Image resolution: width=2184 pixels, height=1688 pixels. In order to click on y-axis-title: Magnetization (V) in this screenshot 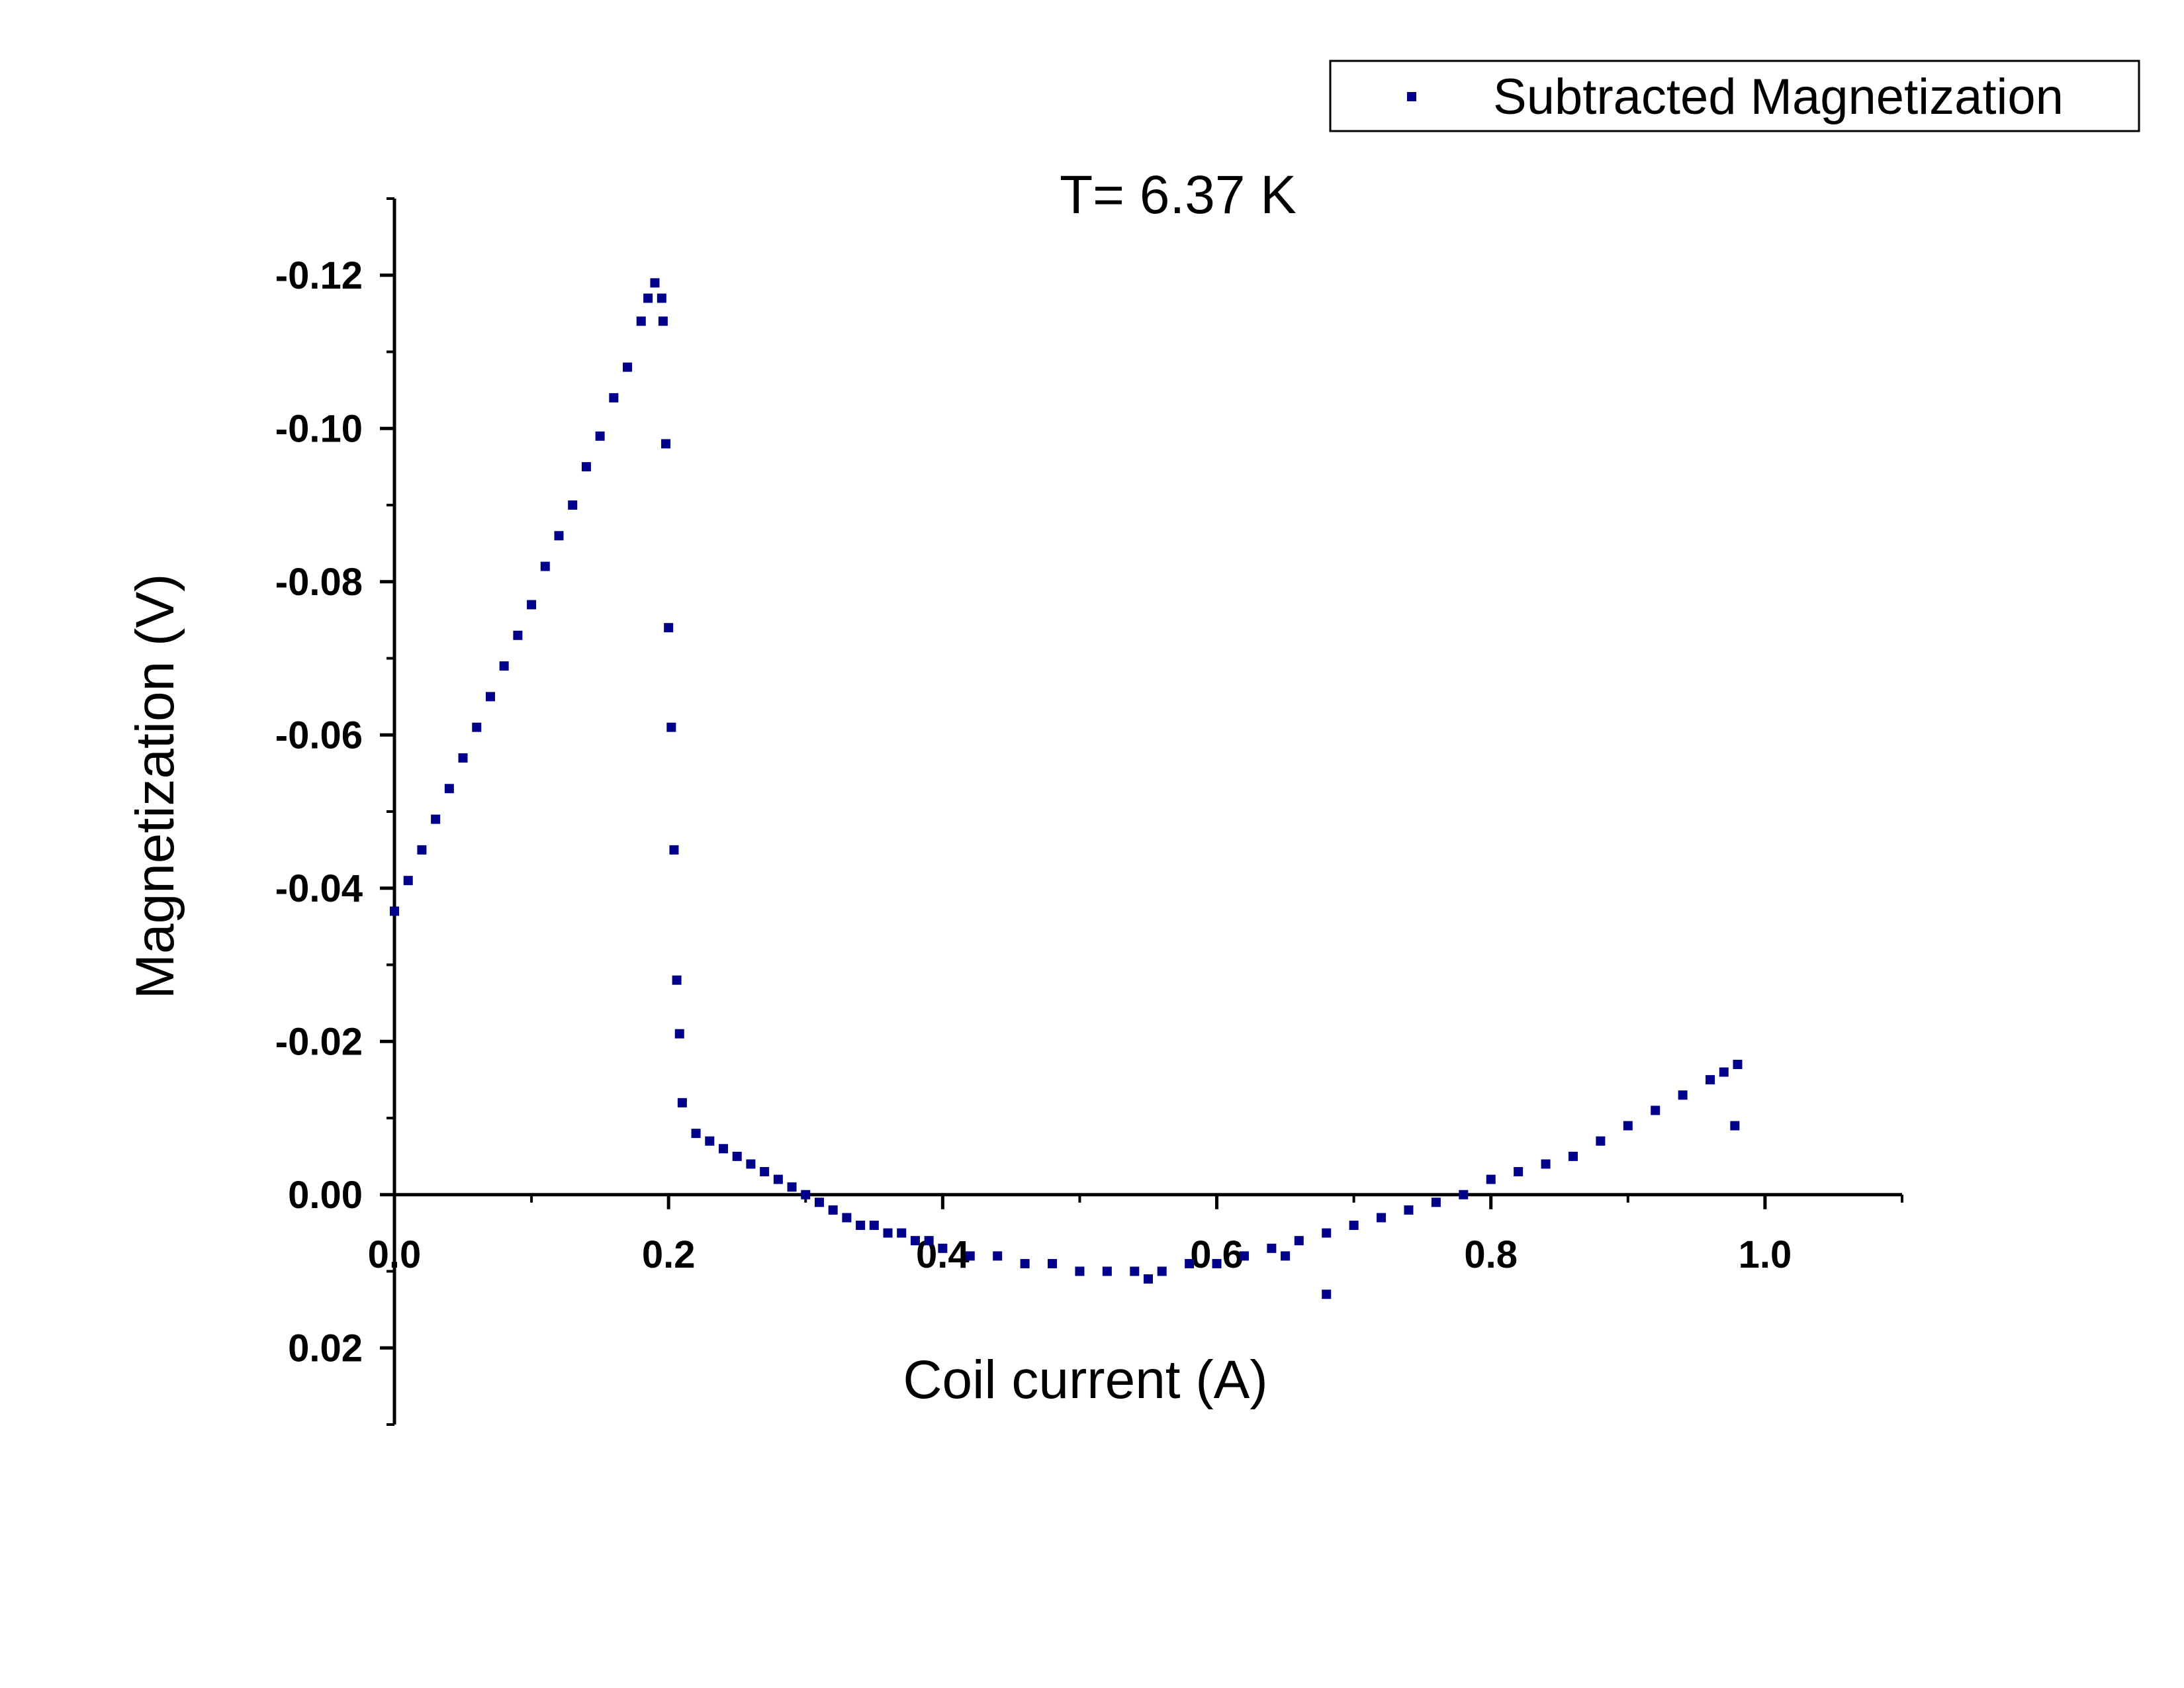, I will do `click(155, 787)`.